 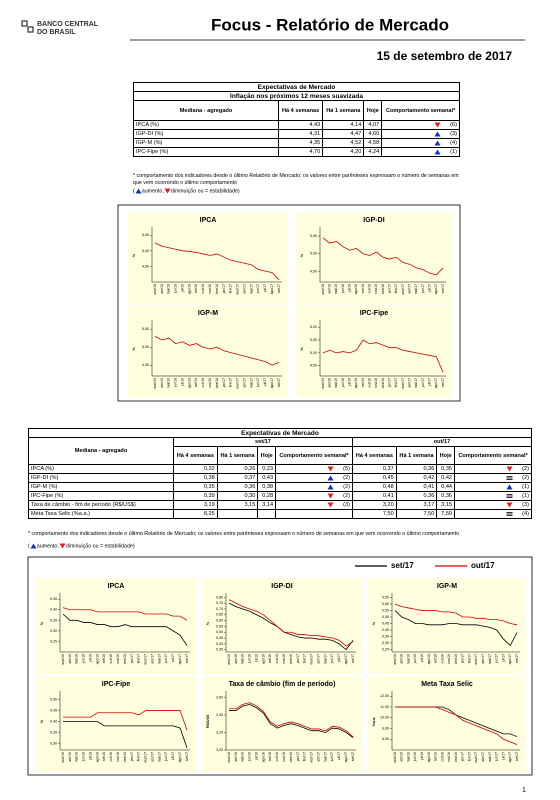 What do you see at coordinates (267, 487) in the screenshot?
I see `value-cell: 0,38` at bounding box center [267, 487].